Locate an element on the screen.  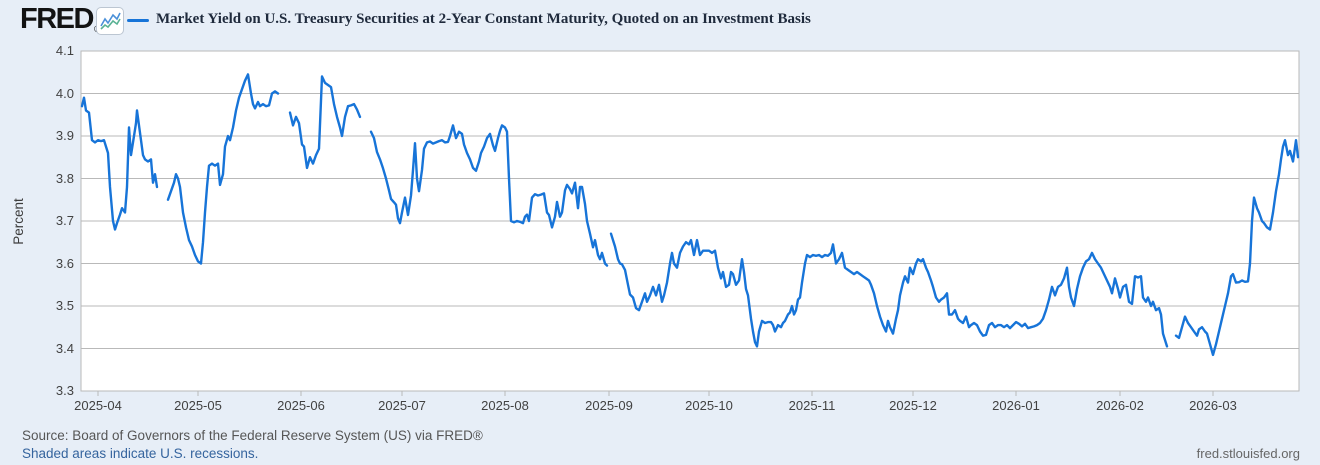
x-tick-label: 2025-11 is located at coordinates (812, 405).